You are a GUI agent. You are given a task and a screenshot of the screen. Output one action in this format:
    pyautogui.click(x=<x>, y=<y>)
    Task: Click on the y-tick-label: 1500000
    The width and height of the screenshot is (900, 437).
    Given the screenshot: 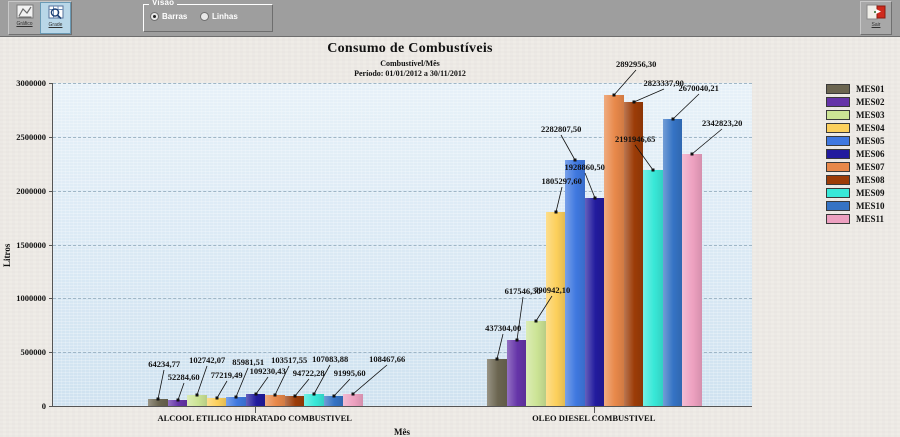 What is the action you would take?
    pyautogui.click(x=31, y=244)
    